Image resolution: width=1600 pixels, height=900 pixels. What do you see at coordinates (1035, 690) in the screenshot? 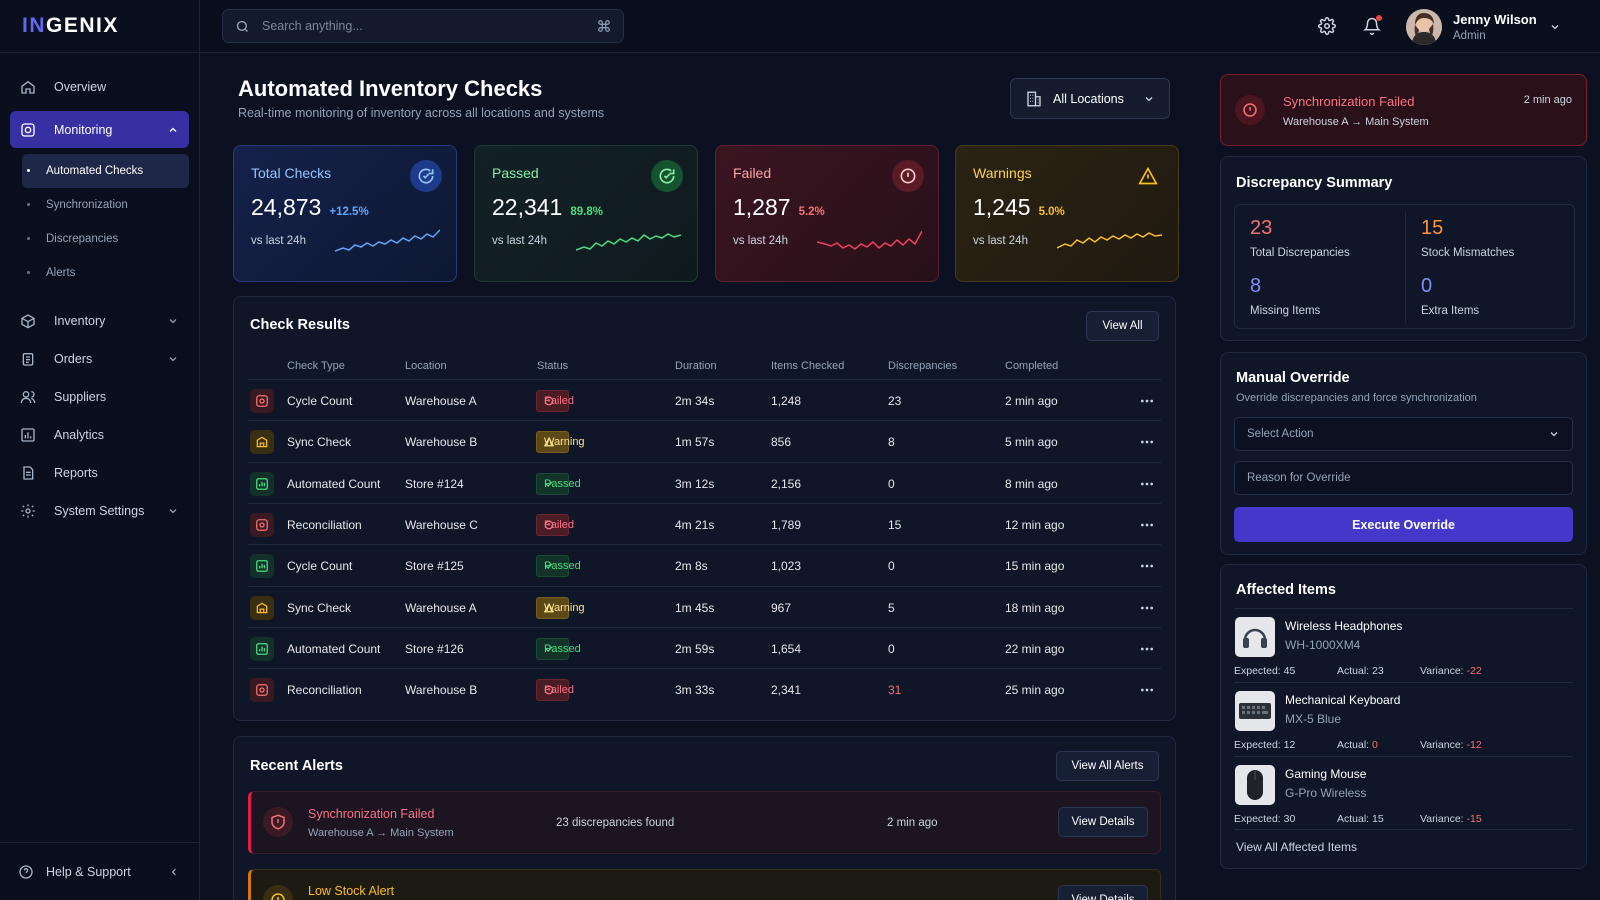
I see `cell-completed: 25 min ago` at bounding box center [1035, 690].